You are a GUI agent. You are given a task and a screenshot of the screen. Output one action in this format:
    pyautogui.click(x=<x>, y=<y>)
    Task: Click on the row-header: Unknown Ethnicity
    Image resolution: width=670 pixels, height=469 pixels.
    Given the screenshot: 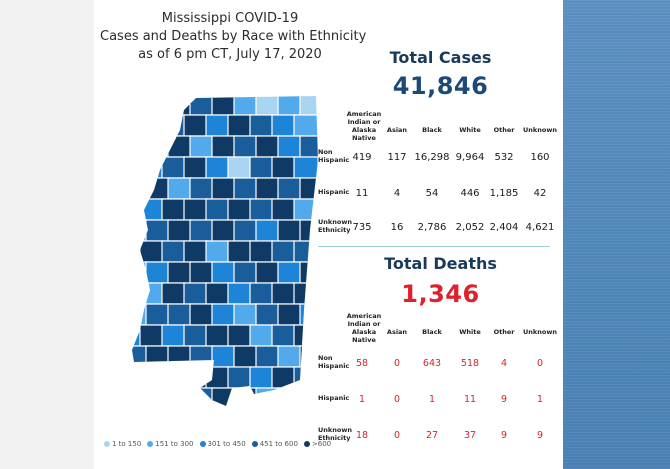 What is the action you would take?
    pyautogui.click(x=335, y=226)
    